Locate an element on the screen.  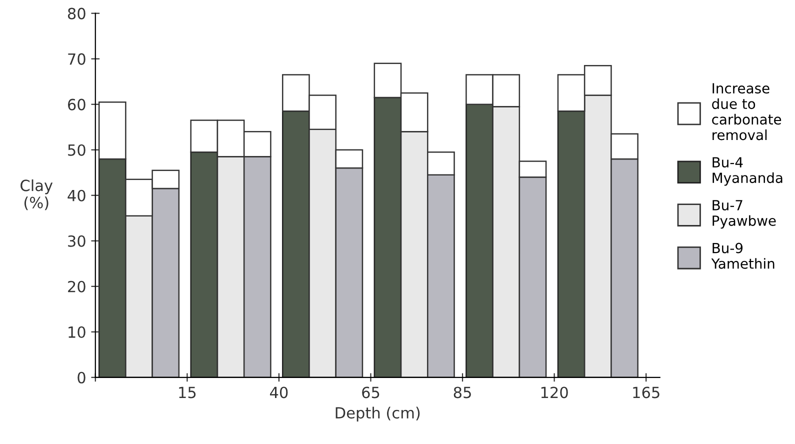
y-tick-label: 30 is located at coordinates (77, 241).